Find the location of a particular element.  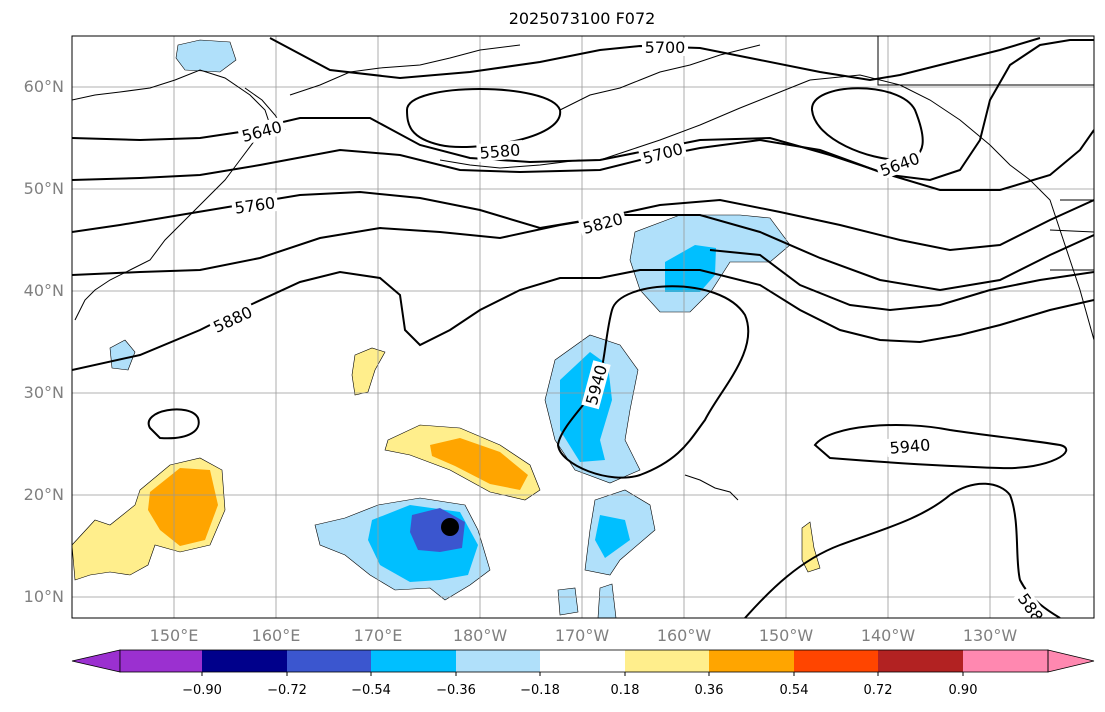

latitude-label: 40°N is located at coordinates (43, 290).